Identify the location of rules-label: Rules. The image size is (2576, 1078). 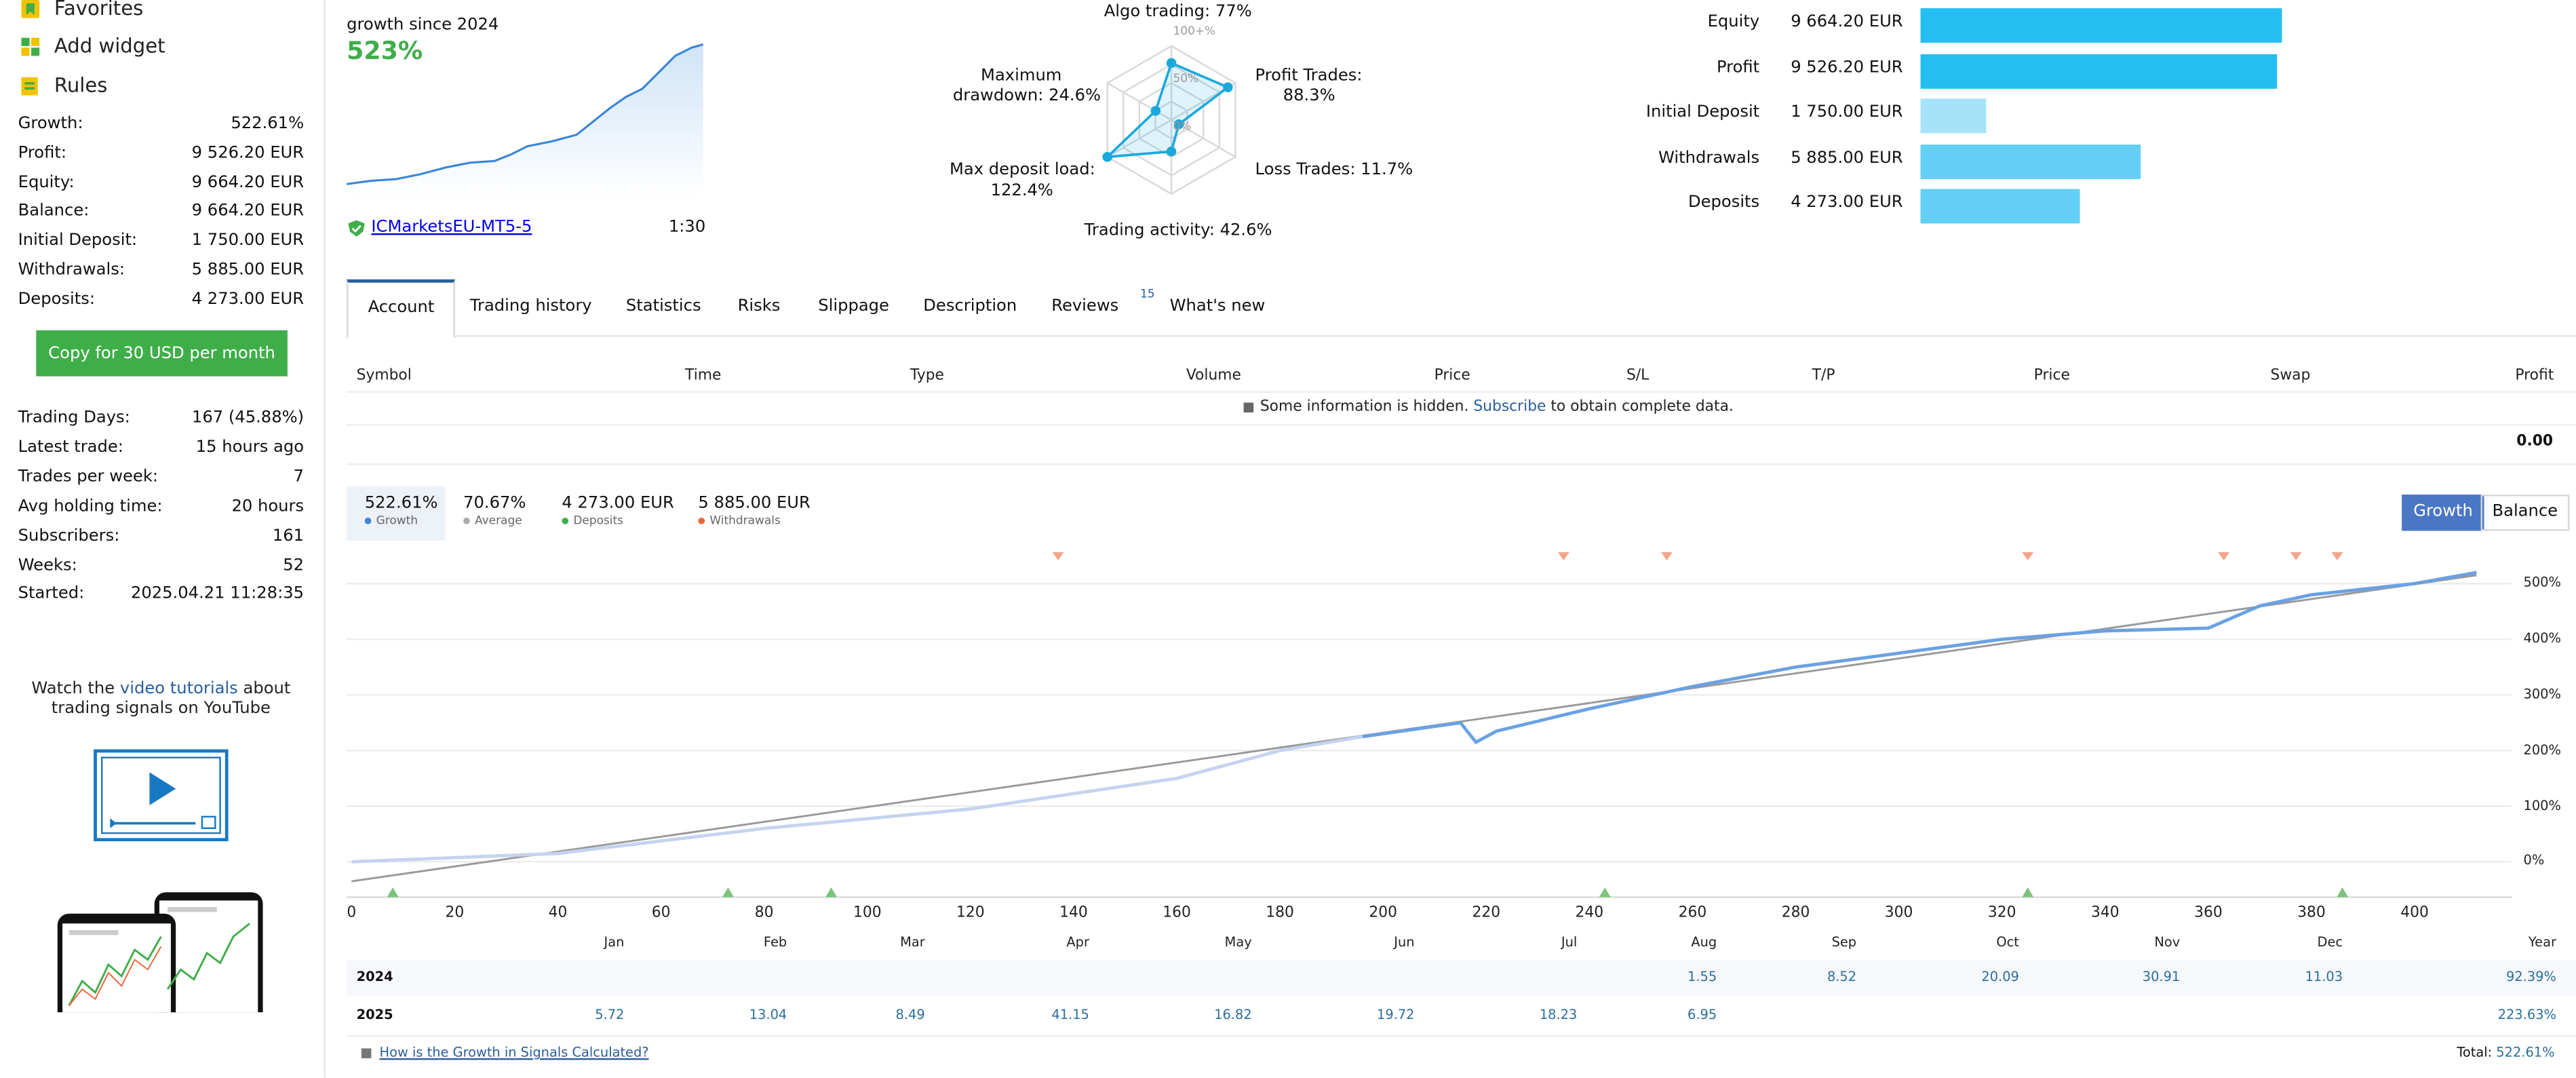
(81, 85).